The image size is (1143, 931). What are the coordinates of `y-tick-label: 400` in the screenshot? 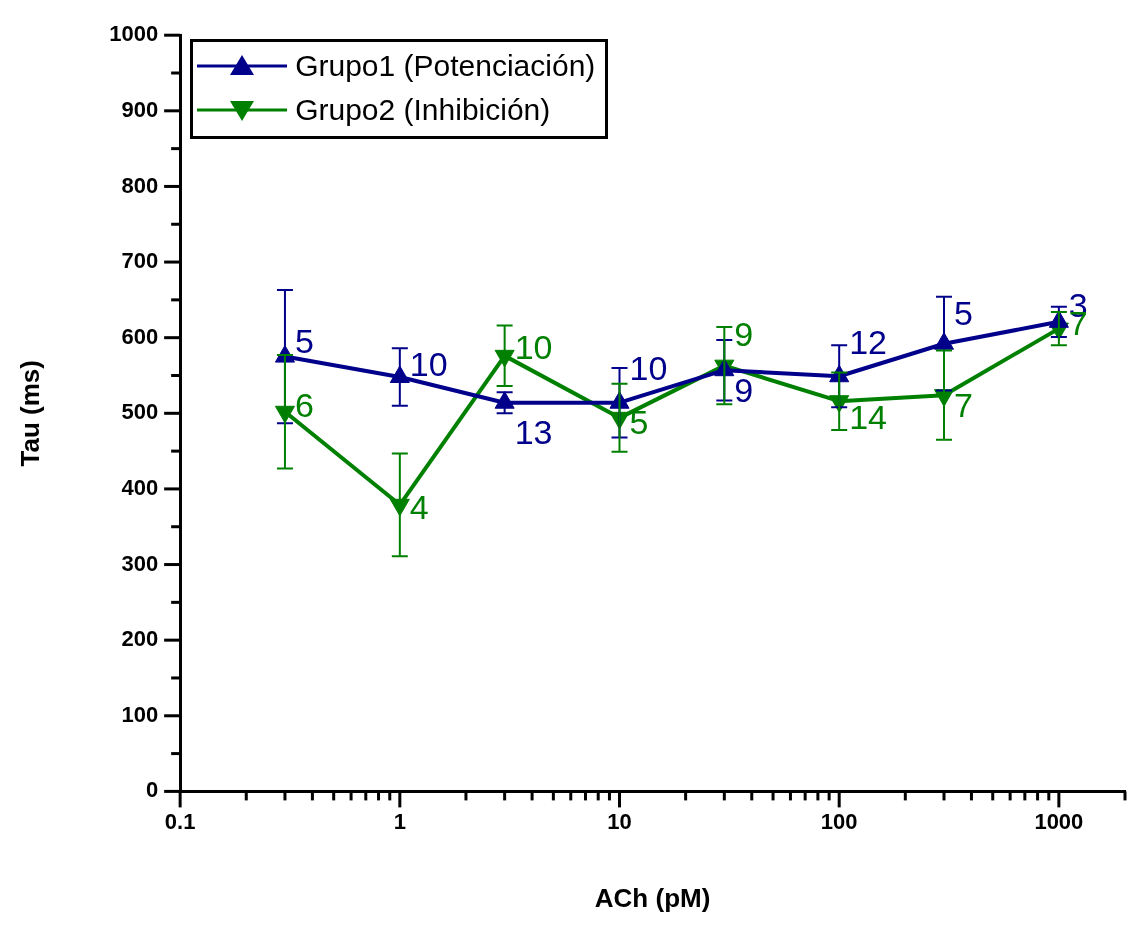 It's located at (140, 487).